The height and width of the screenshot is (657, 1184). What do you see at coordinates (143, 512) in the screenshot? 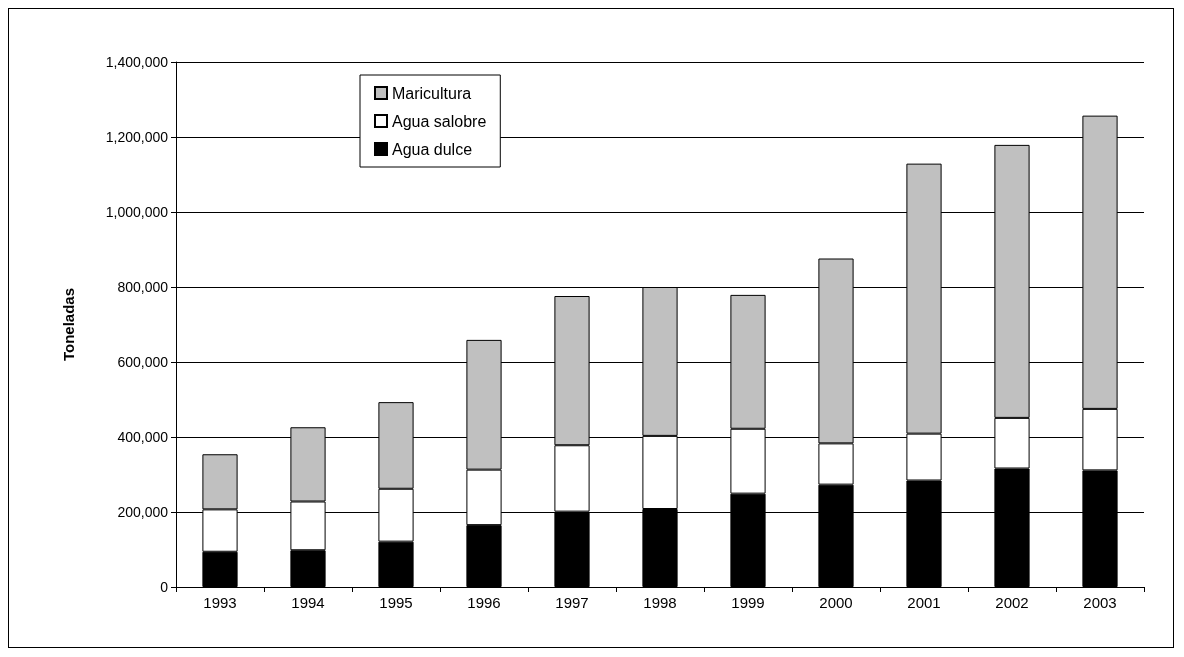
I see `y-tick-label: 200,000` at bounding box center [143, 512].